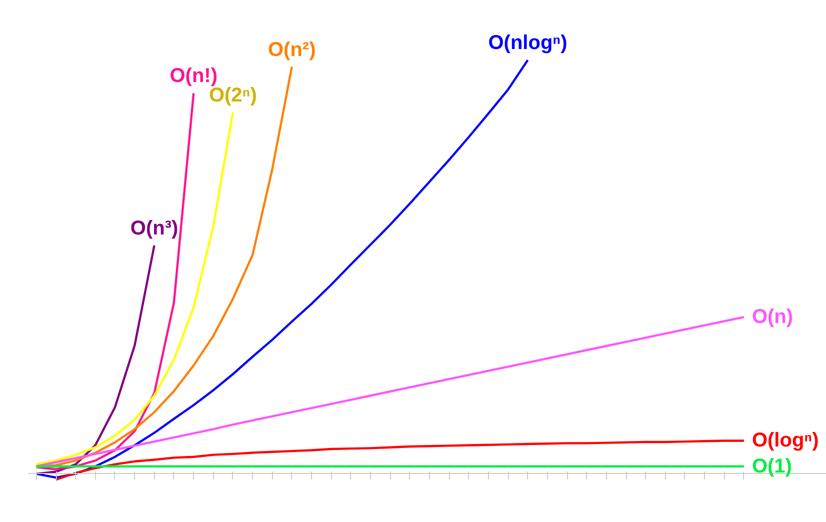 The height and width of the screenshot is (522, 826). I want to click on series-label: O(n), so click(773, 317).